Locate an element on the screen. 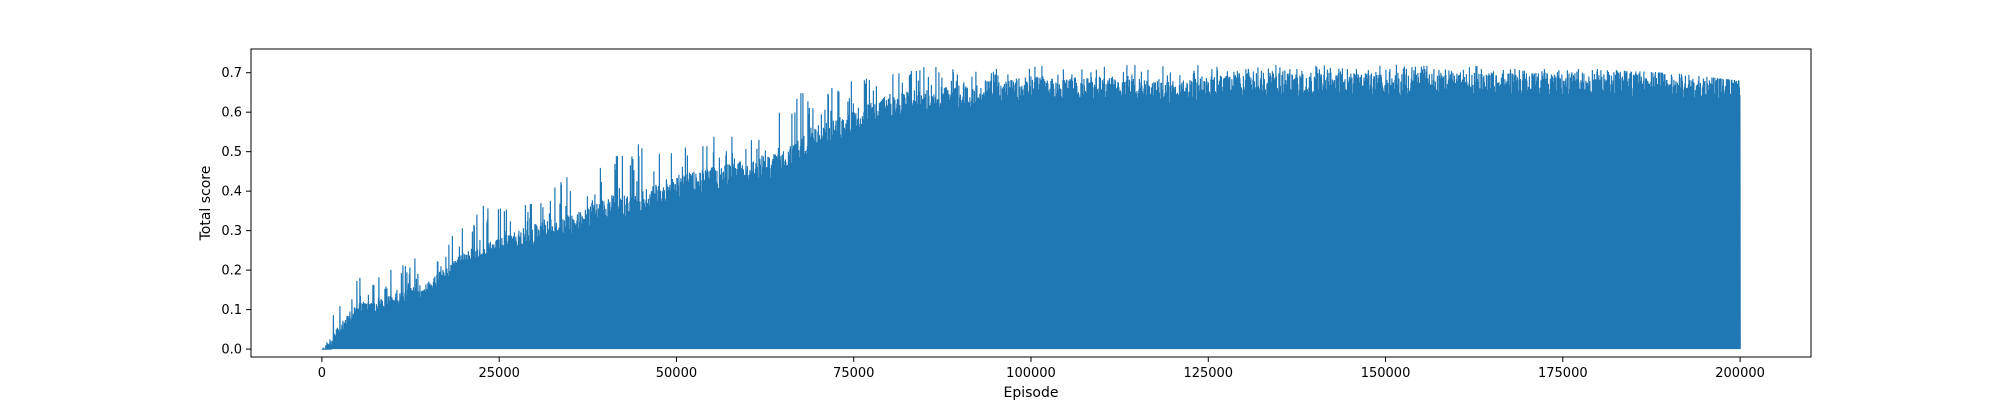 The image size is (2000, 400). x-tick-label: 175000 is located at coordinates (1563, 373).